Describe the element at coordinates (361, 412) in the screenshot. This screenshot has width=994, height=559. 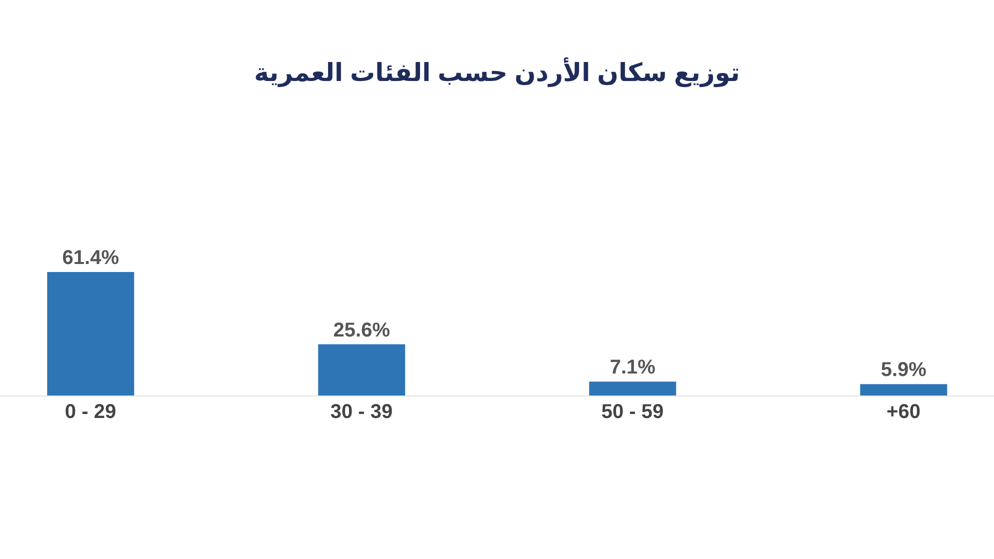
I see `x-tick-label: 30 - 39` at that location.